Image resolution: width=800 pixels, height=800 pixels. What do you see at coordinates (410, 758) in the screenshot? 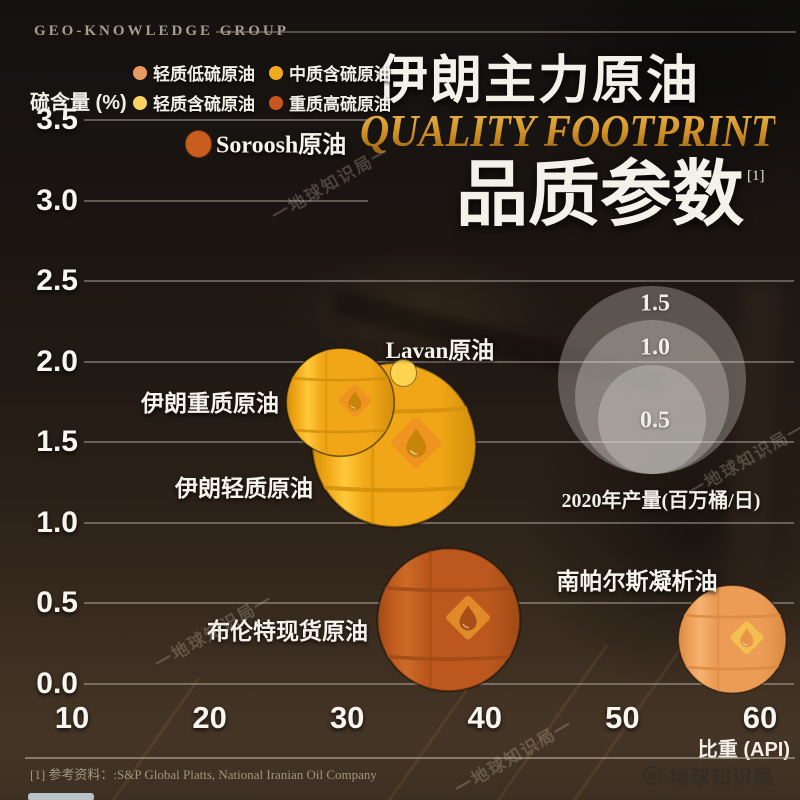
I see `footer-rule` at bounding box center [410, 758].